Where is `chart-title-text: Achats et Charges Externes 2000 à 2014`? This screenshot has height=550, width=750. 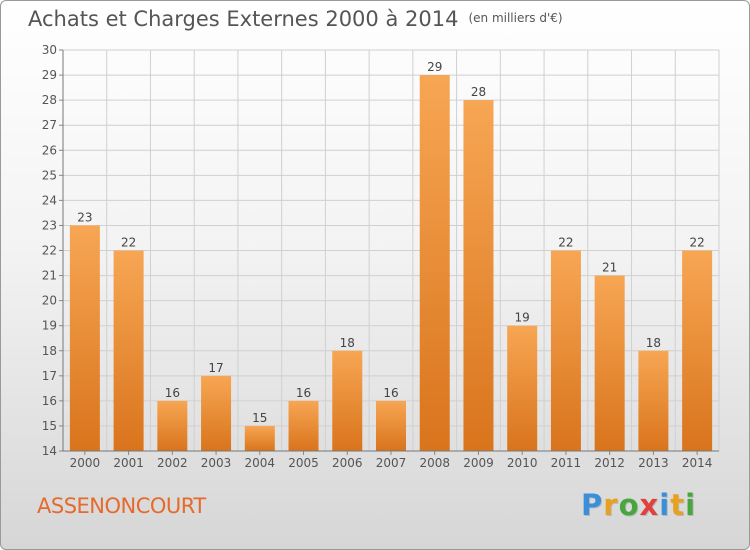 chart-title-text: Achats et Charges Externes 2000 à 2014 is located at coordinates (243, 19).